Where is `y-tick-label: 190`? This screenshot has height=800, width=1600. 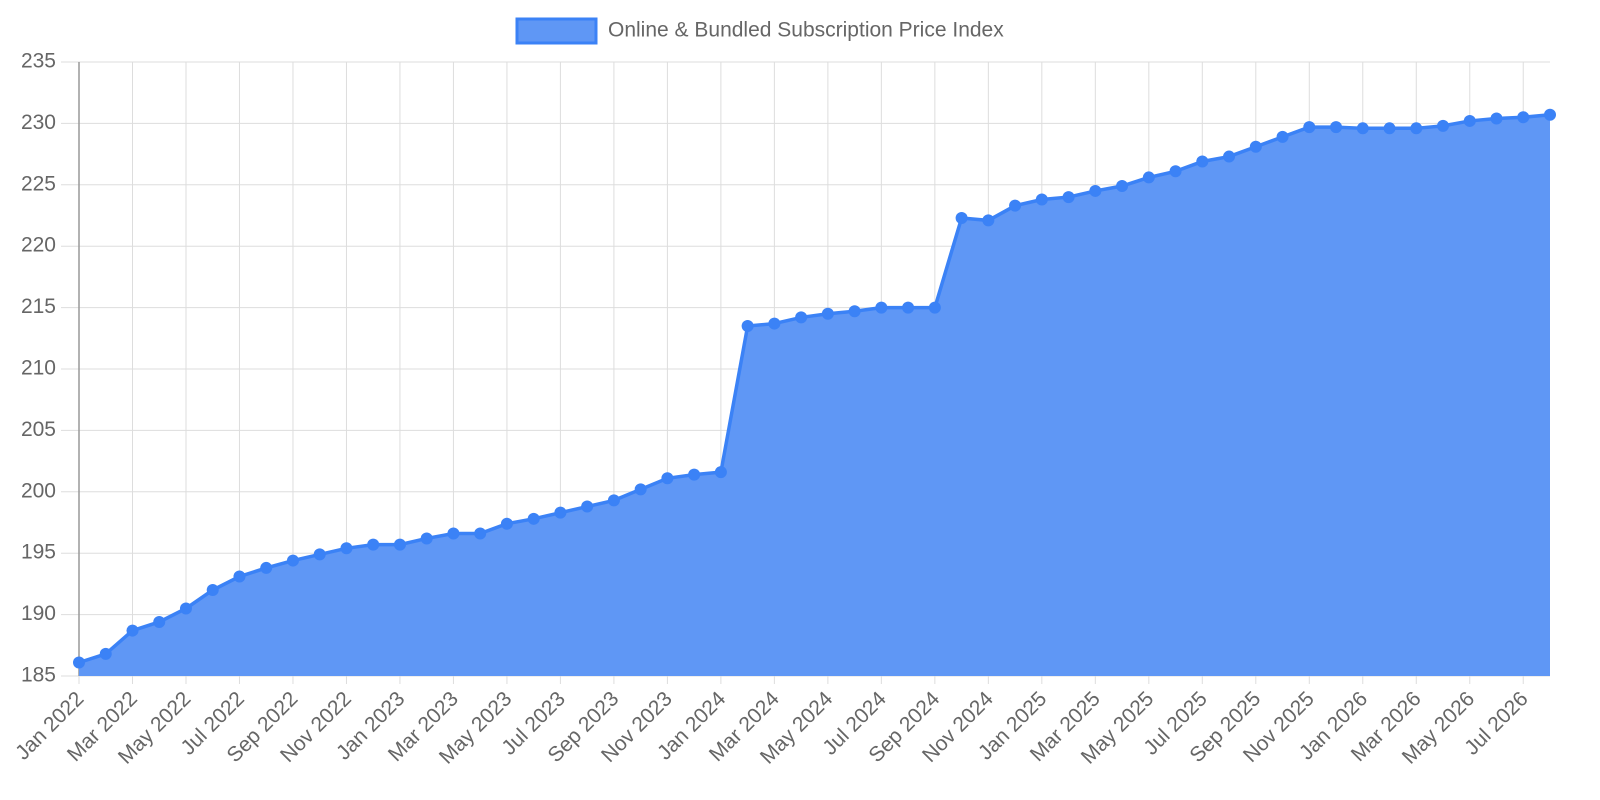 y-tick-label: 190 is located at coordinates (38, 613).